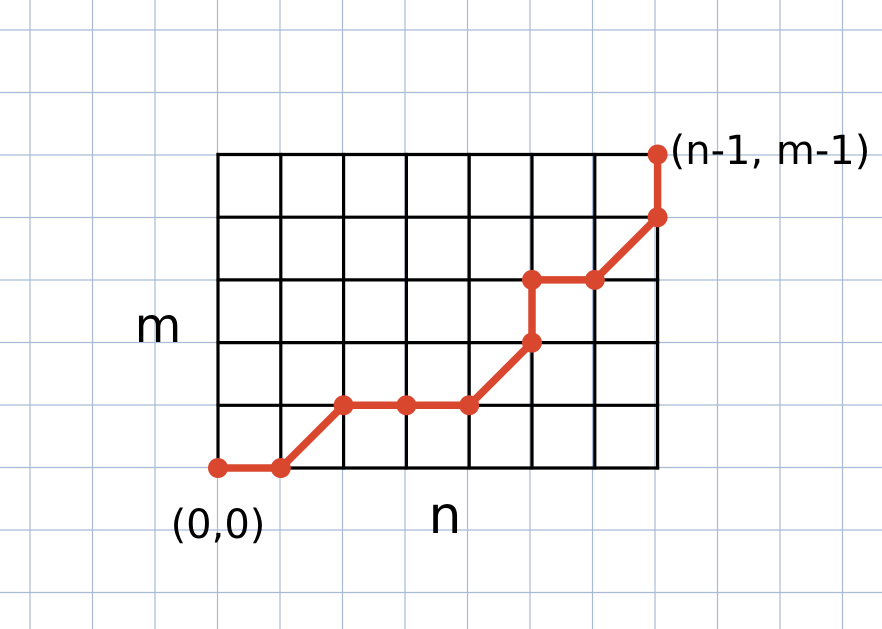 The height and width of the screenshot is (629, 882). I want to click on height-label: m, so click(158, 326).